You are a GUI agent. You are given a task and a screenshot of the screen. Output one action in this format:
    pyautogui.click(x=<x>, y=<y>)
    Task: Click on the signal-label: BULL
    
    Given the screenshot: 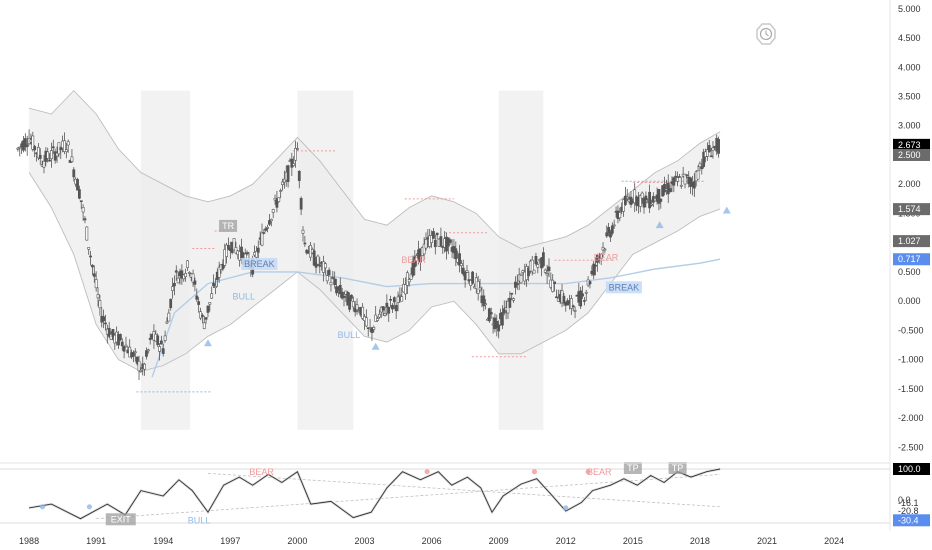 What is the action you would take?
    pyautogui.click(x=243, y=296)
    